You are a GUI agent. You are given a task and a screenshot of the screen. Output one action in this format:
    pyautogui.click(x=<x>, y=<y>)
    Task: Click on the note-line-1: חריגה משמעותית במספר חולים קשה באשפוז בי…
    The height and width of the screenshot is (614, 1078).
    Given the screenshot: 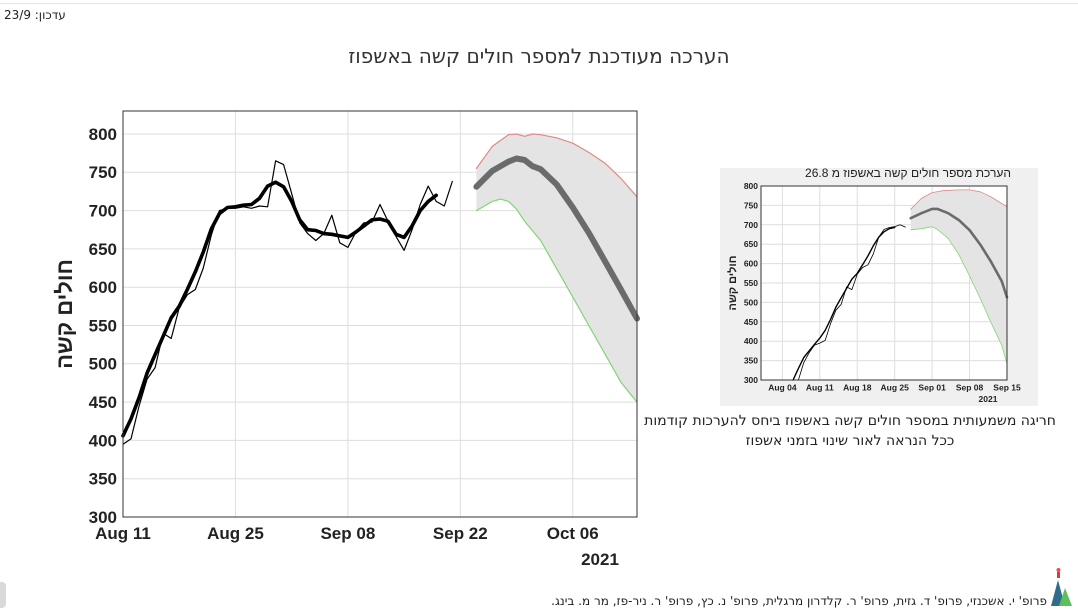 What is the action you would take?
    pyautogui.click(x=850, y=421)
    